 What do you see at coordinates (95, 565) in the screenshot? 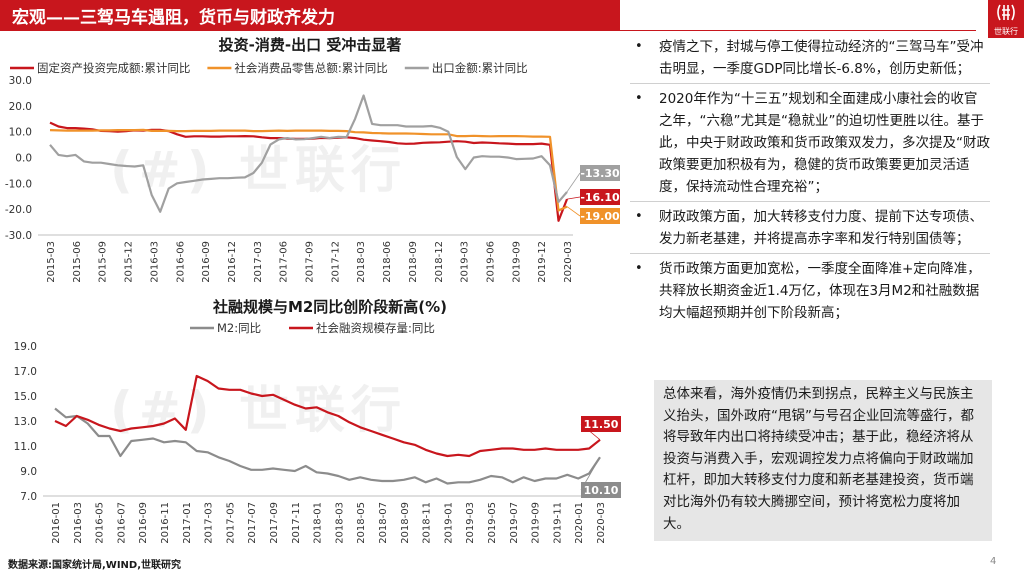
I see `data-source: 数据来源:国家统计局,WIND,世联研究` at bounding box center [95, 565].